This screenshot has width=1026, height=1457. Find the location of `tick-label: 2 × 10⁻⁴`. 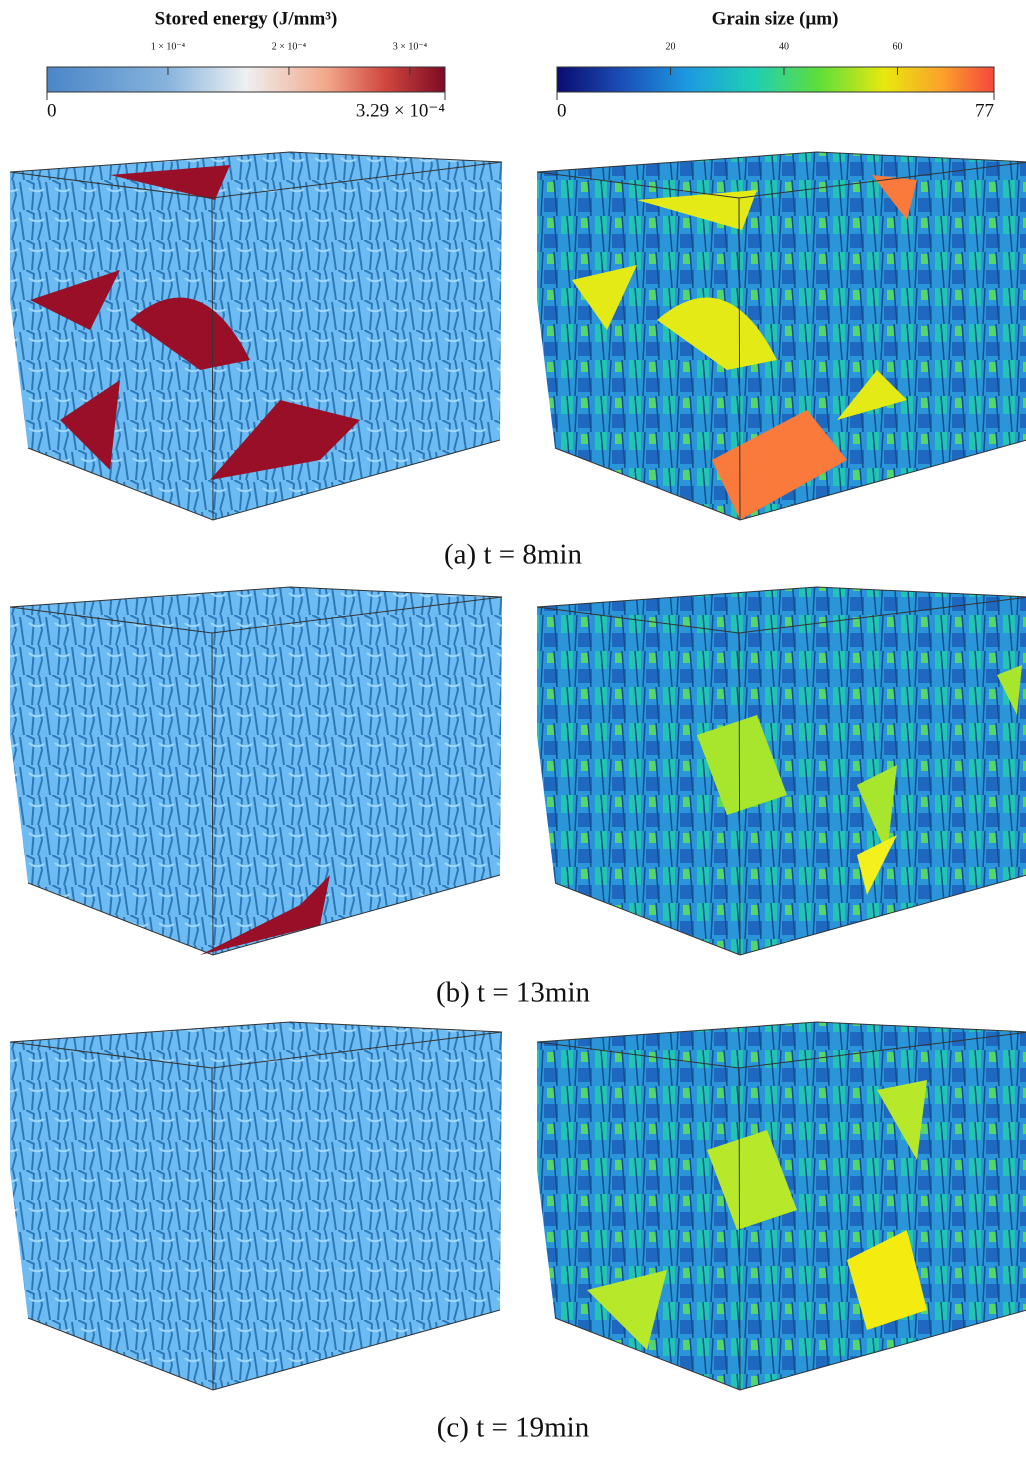

tick-label: 2 × 10⁻⁴ is located at coordinates (289, 46).